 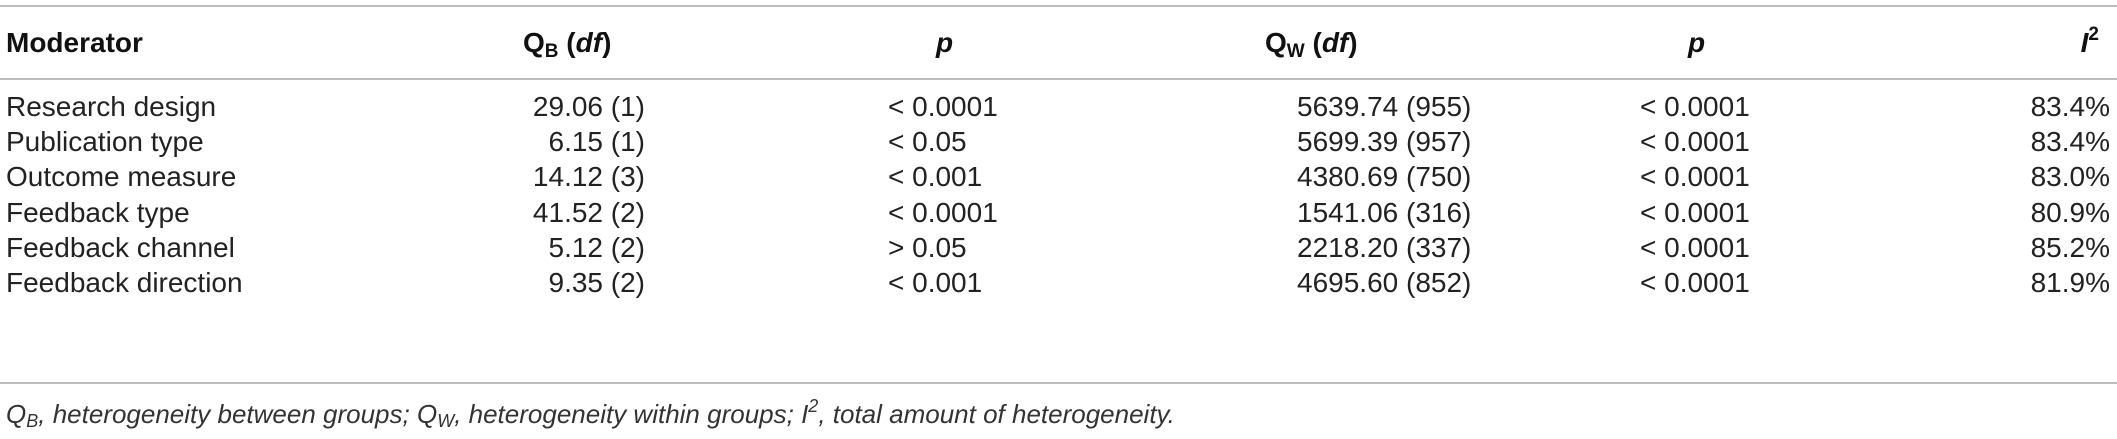 I want to click on table-top-rule, so click(x=1058, y=6).